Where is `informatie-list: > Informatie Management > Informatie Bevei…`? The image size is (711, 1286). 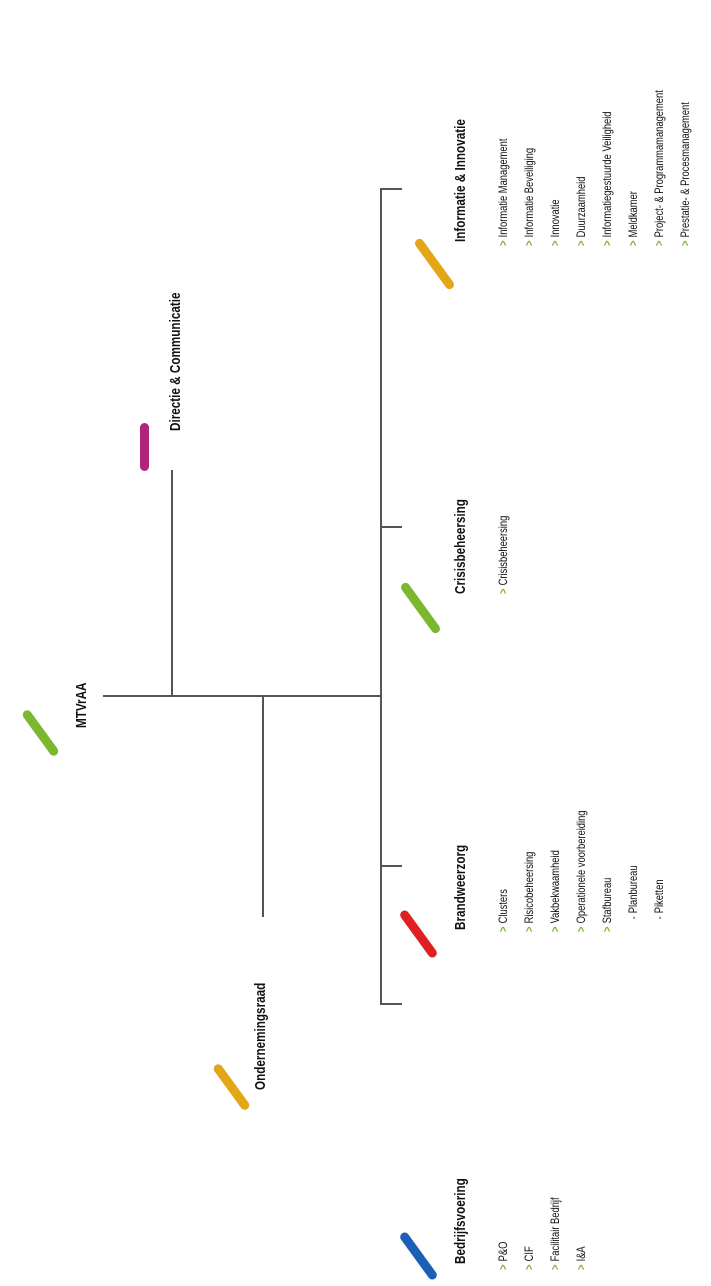 informatie-list: > Informatie Management > Informatie Bevei… is located at coordinates (594, 168).